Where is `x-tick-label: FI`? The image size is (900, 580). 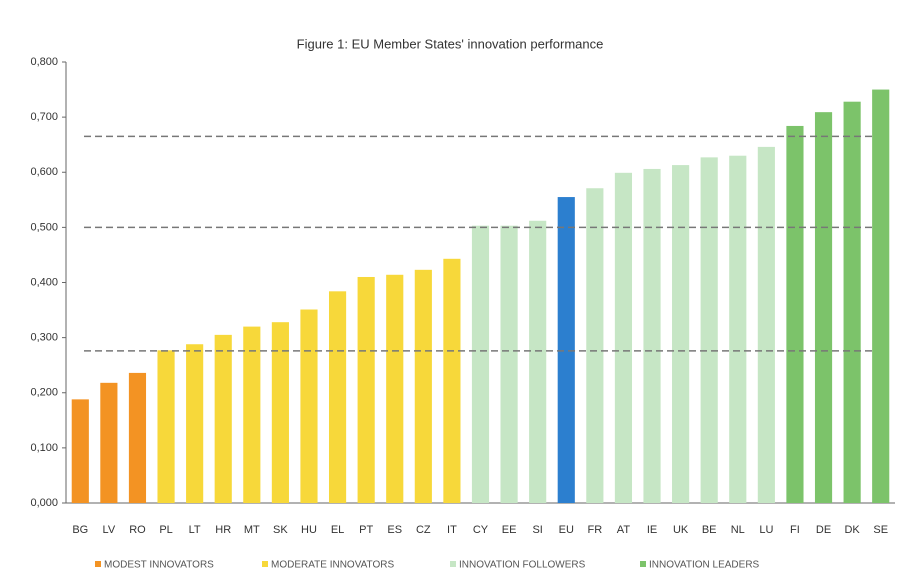 x-tick-label: FI is located at coordinates (795, 530).